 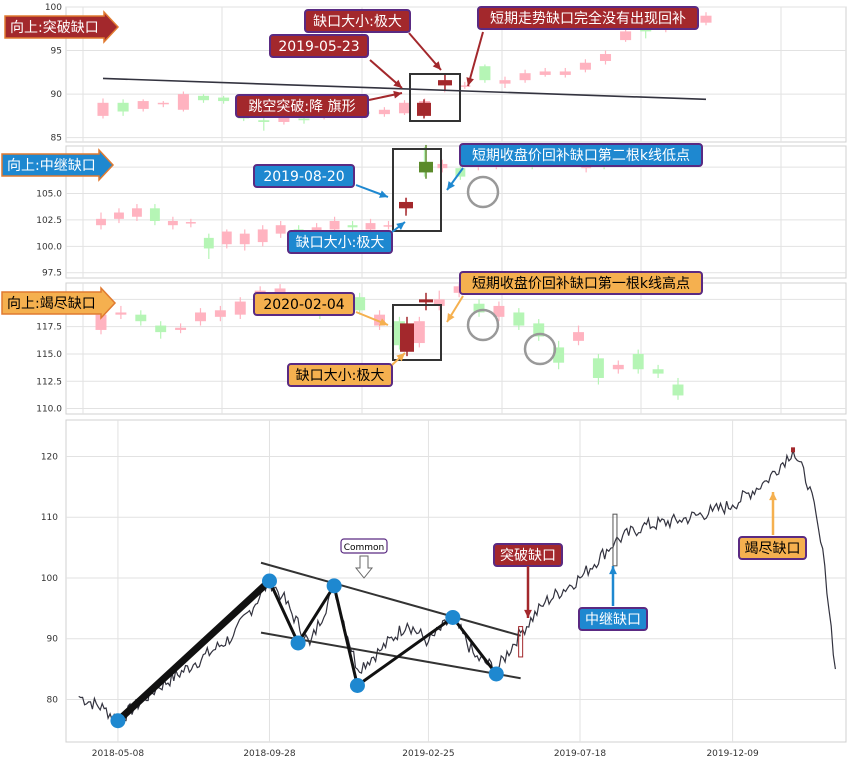 What do you see at coordinates (528, 556) in the screenshot?
I see `main-breakaway-label-text: 突破缺口` at bounding box center [528, 556].